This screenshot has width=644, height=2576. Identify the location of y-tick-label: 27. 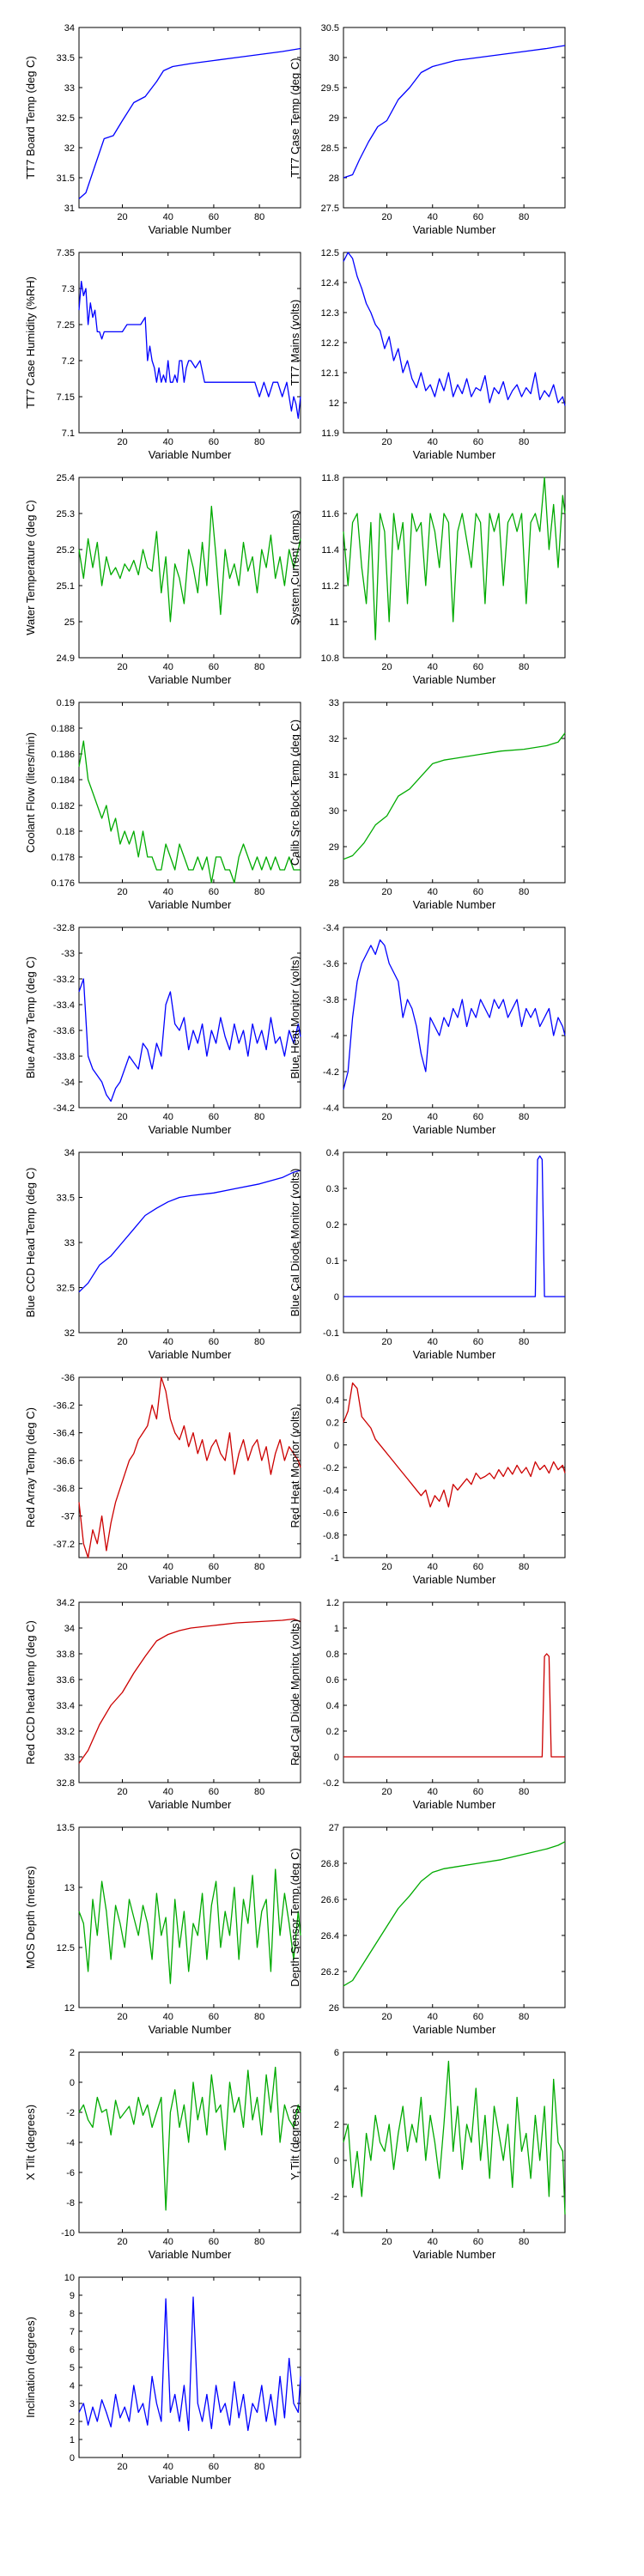
(334, 1828).